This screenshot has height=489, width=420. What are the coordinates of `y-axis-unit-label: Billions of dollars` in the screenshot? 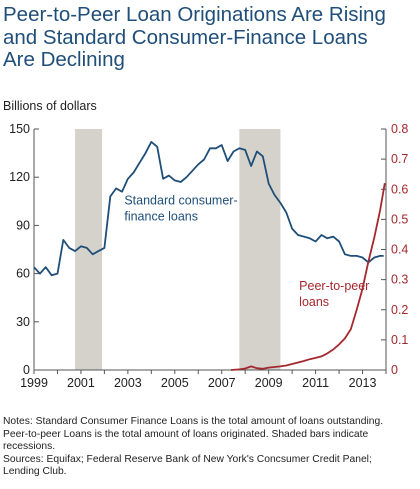 It's located at (50, 106).